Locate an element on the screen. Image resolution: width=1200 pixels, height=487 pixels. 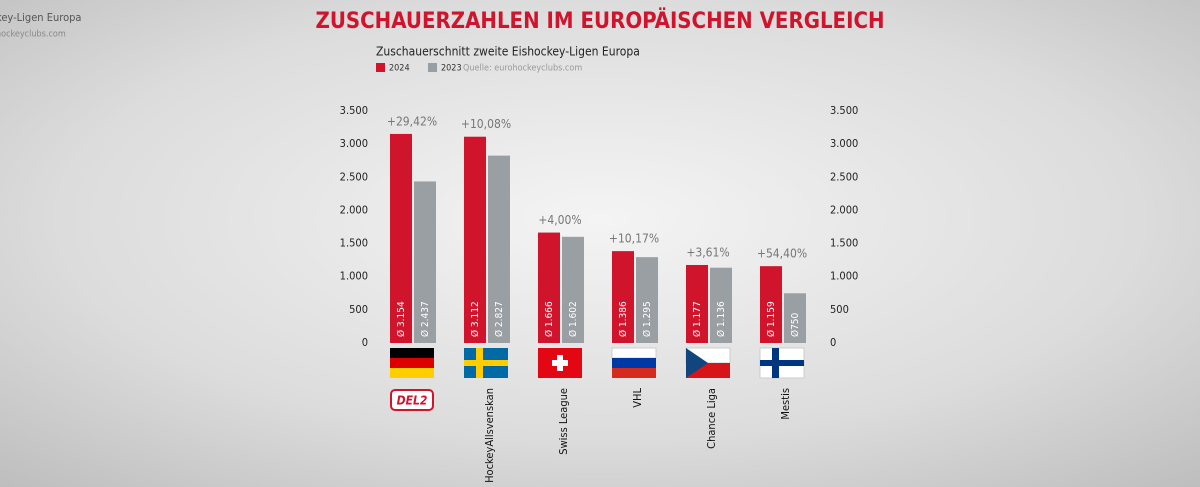
y2-tick-label: 1.000 is located at coordinates (844, 276).